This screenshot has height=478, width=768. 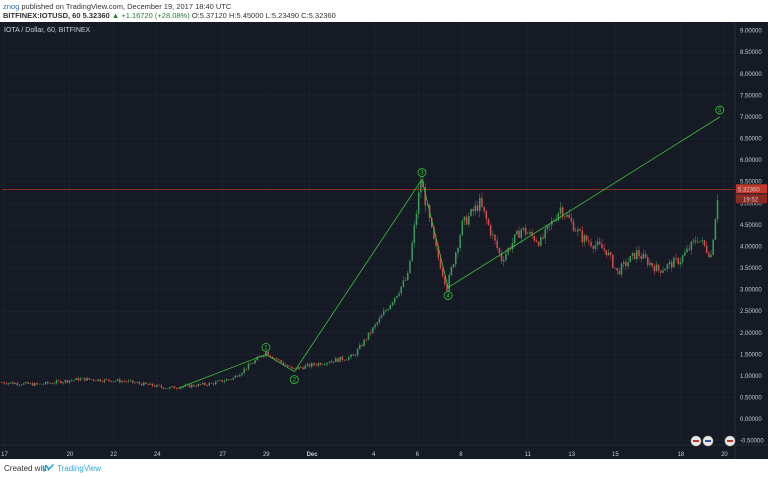 What do you see at coordinates (47, 30) in the screenshot?
I see `chart-legend: IOTA / Dollar, 60, BITFINEX` at bounding box center [47, 30].